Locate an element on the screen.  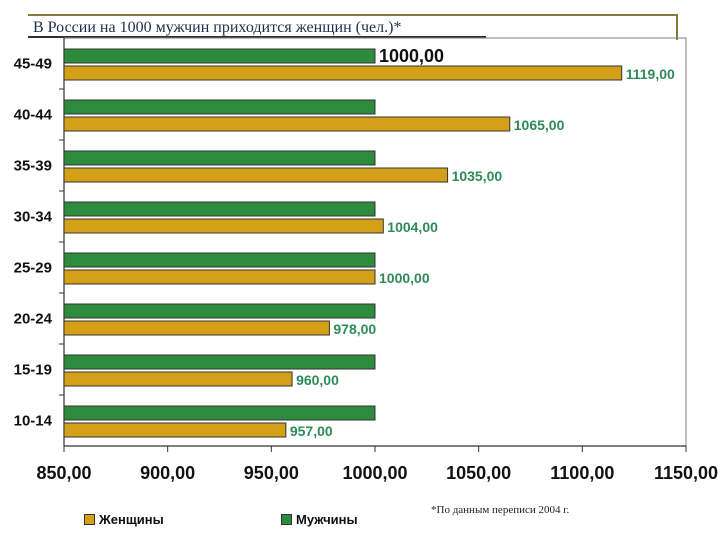
title-frame is located at coordinates (353, 27).